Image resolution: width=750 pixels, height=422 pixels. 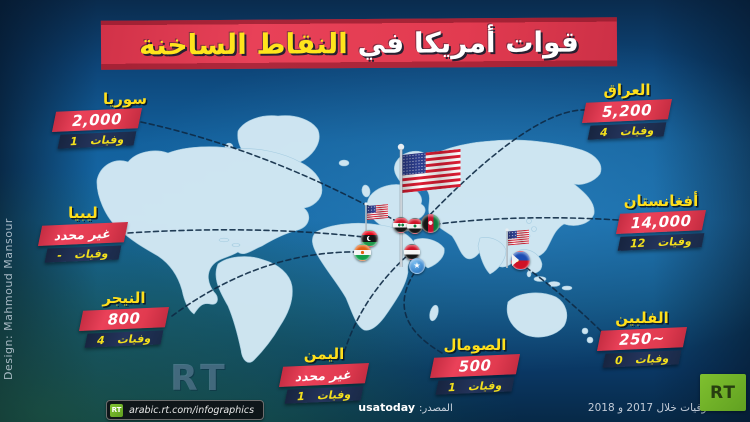 What do you see at coordinates (387, 407) in the screenshot?
I see `source-value: usatoday` at bounding box center [387, 407].